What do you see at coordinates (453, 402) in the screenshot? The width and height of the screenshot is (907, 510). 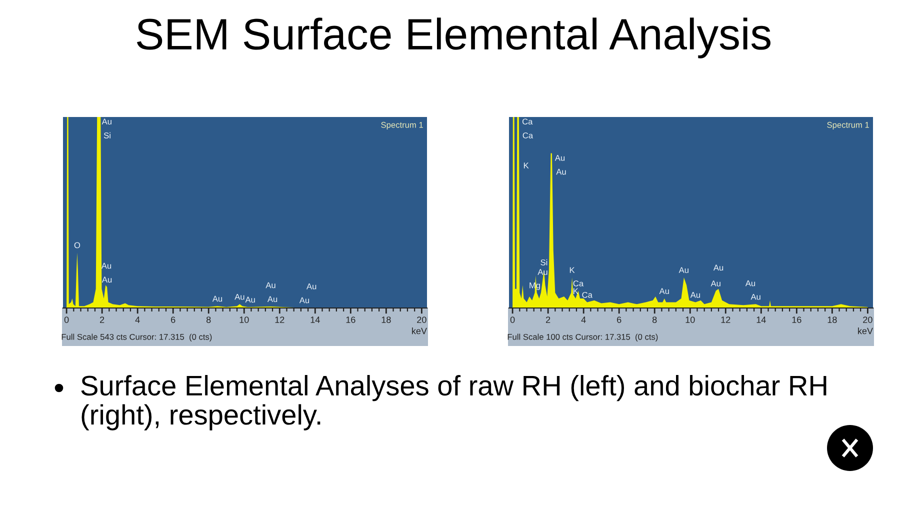 I see `text: Surface Elemental Analyses of raw RH (left) and biochar RH (right), respectively.` at bounding box center [453, 402].